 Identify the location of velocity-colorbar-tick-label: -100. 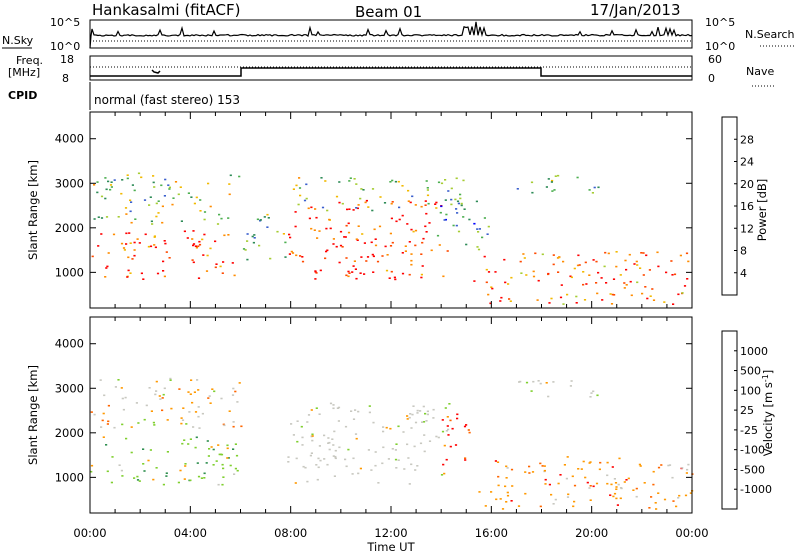
(752, 450).